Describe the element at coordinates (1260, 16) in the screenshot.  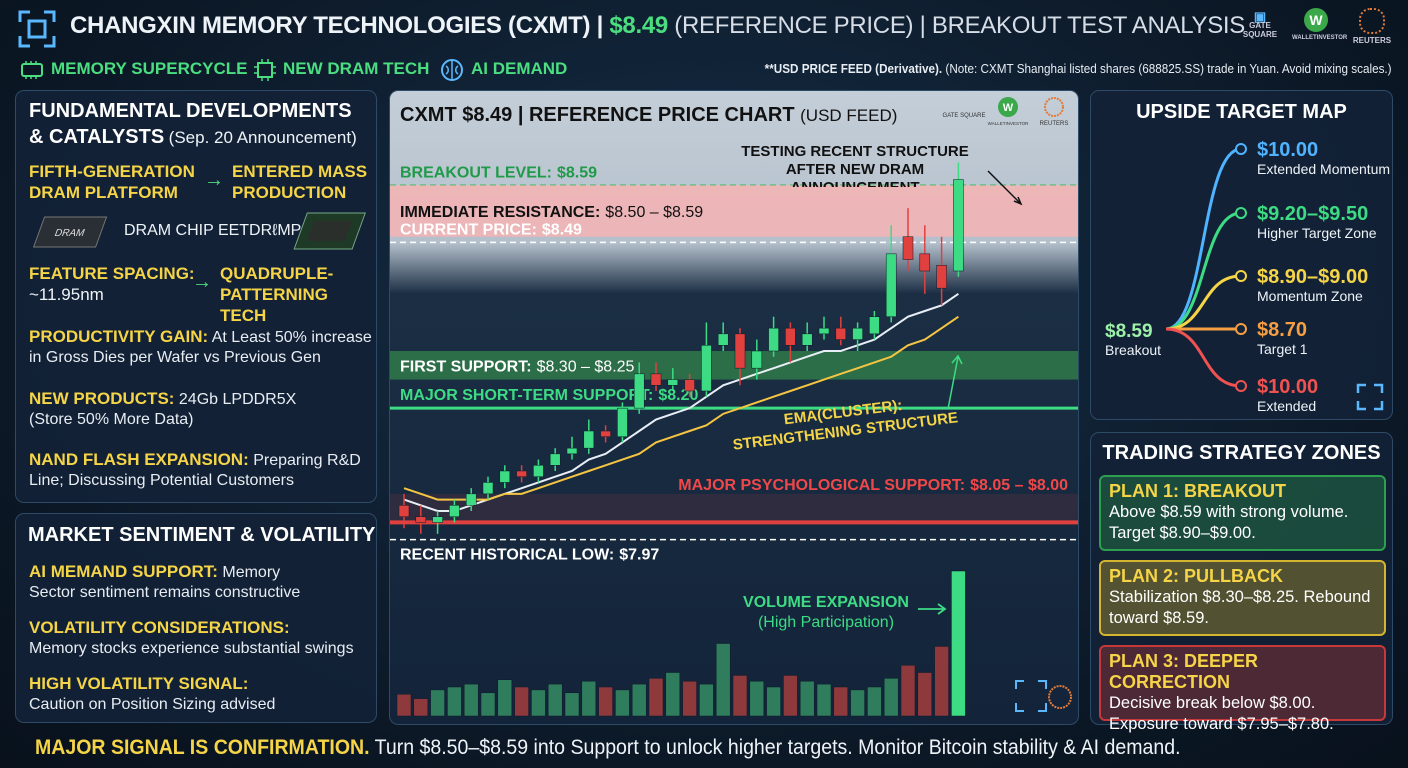
I see `logo-glyph: ▣` at that location.